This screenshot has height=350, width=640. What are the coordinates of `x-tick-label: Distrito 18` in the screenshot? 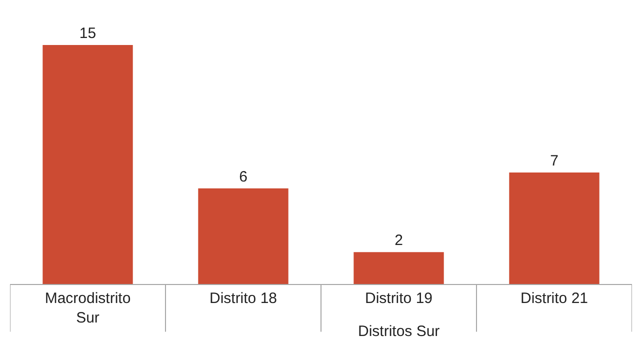 It's located at (243, 298).